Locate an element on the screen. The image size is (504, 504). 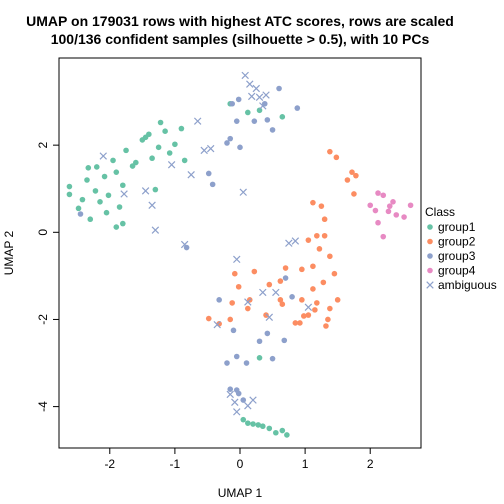
legend-label-group3: group3 is located at coordinates (457, 256).